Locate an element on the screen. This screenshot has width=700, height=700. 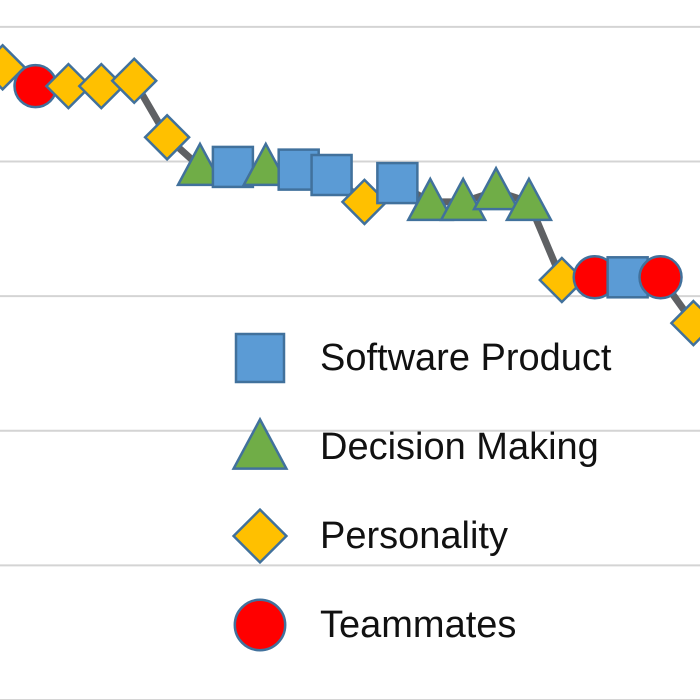
legend-marker-personality is located at coordinates (260, 536).